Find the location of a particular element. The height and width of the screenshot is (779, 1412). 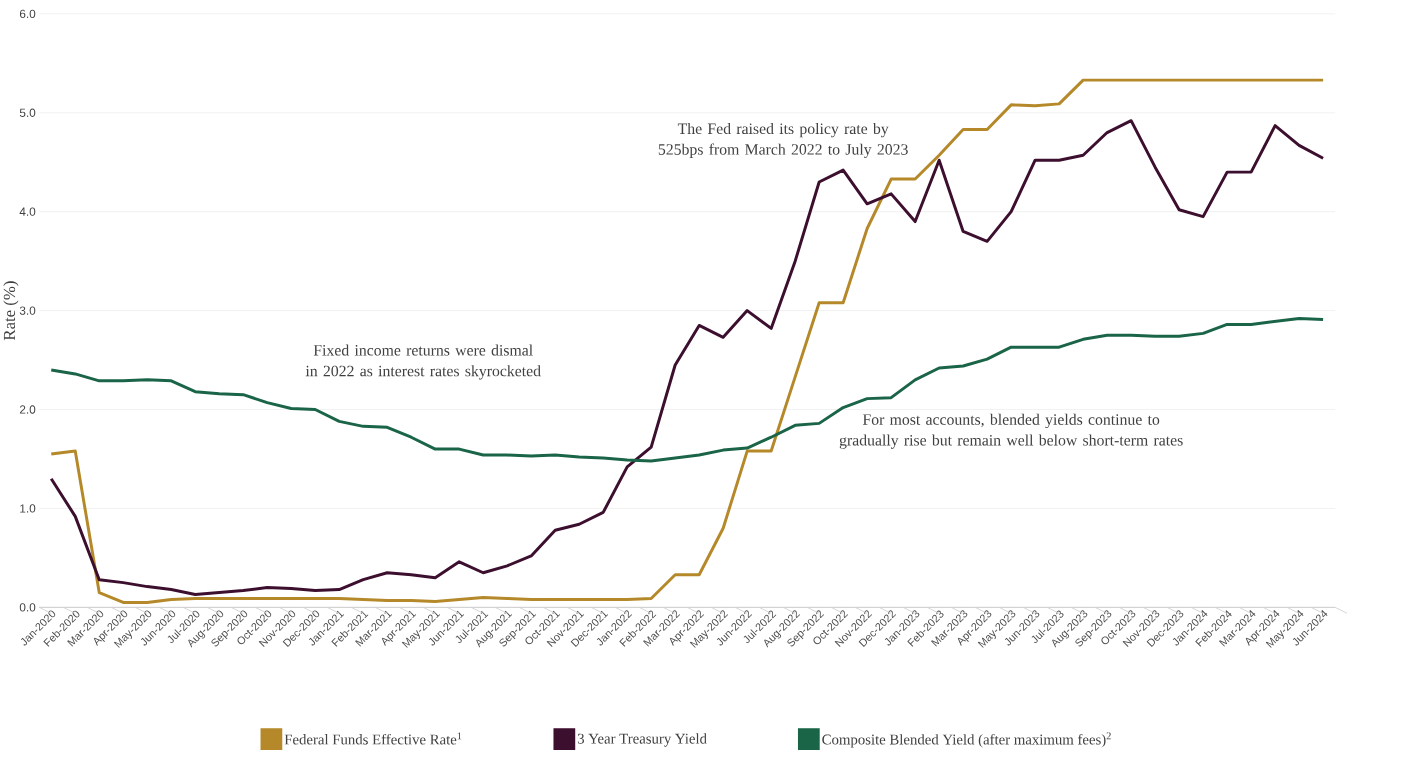

legend-label: 3 Year Treasury Yield is located at coordinates (642, 740).